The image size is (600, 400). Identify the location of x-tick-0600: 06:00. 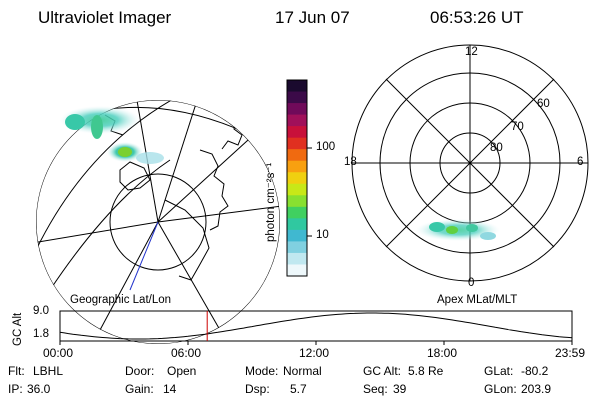
(186, 353).